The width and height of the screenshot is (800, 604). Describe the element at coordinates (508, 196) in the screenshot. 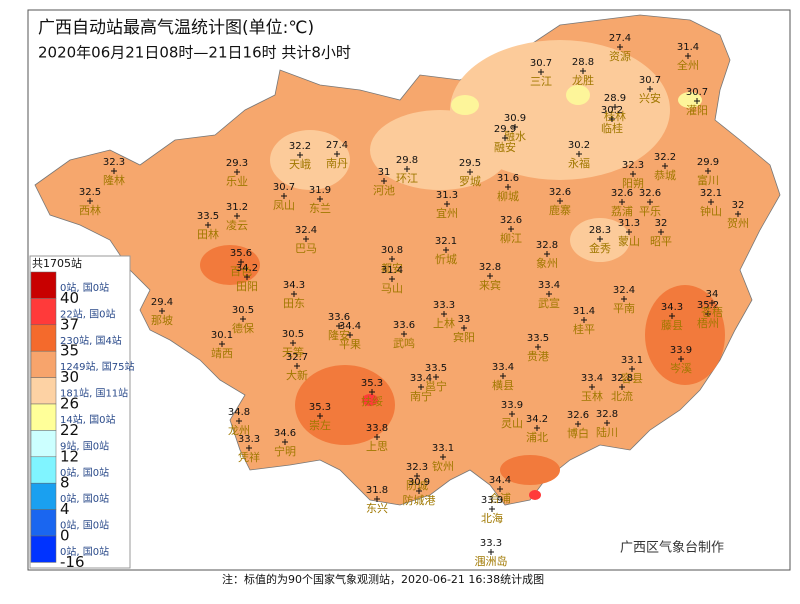

I see `station-name: 柳城` at that location.